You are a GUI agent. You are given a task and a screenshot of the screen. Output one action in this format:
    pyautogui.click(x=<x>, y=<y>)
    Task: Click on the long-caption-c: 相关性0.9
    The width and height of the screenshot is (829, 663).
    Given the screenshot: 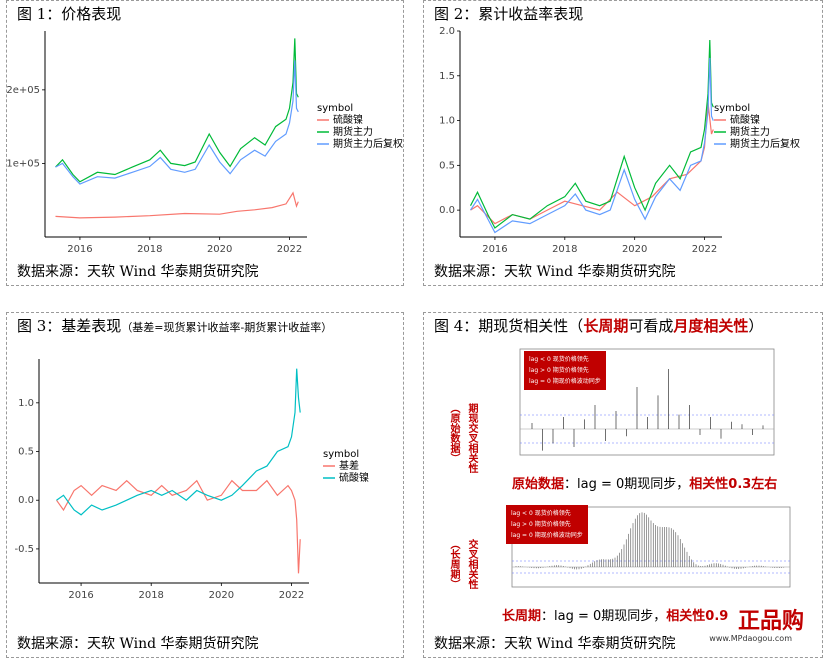 What is the action you would take?
    pyautogui.click(x=697, y=616)
    